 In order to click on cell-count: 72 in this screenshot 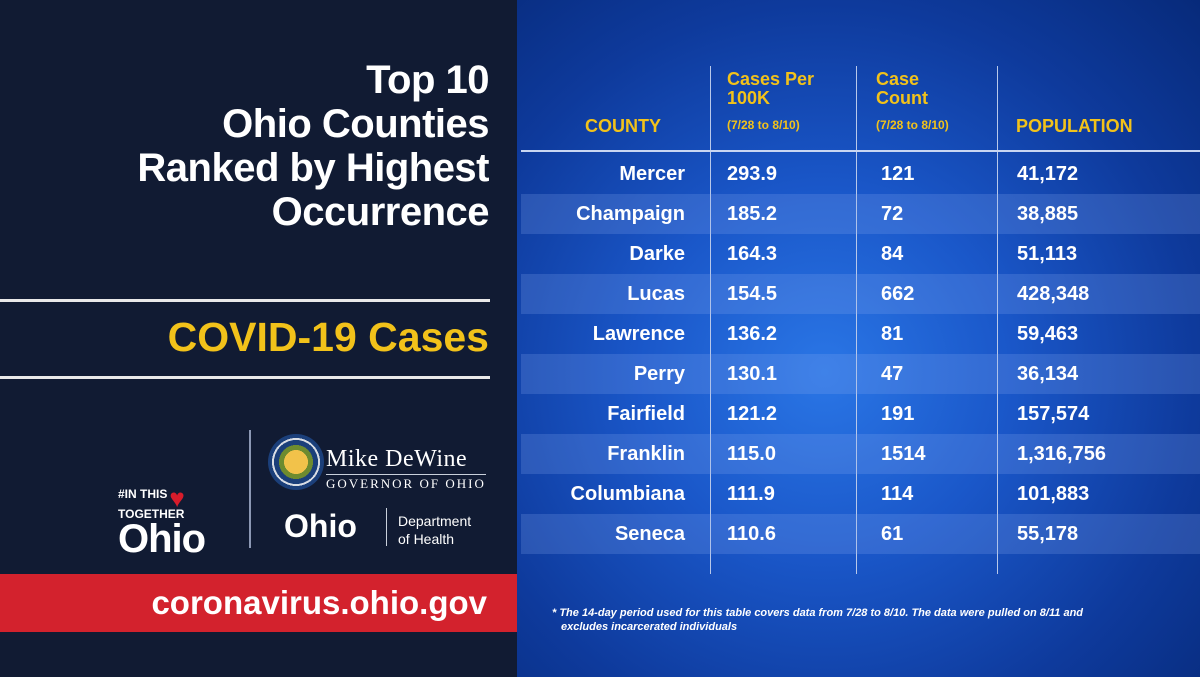, I will do `click(892, 214)`.